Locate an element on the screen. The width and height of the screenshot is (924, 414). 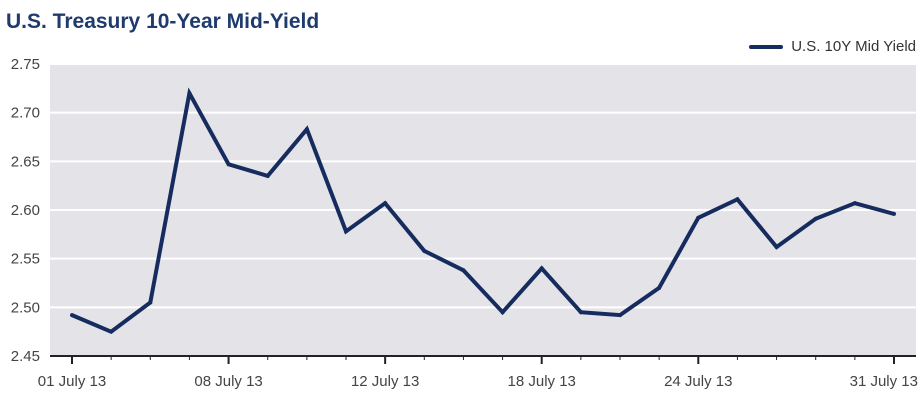
y-tick-label: 2.60 is located at coordinates (25, 210).